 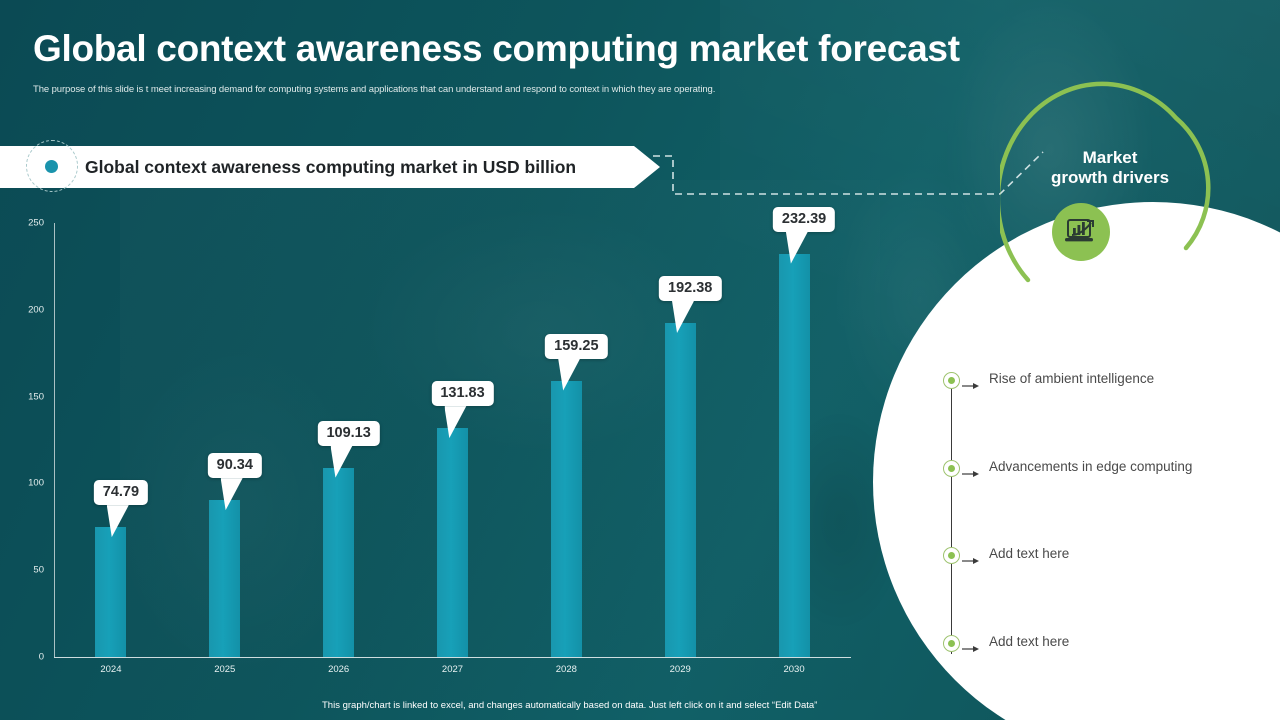 I want to click on driver-label: Advancements in edge computing, so click(x=1091, y=466).